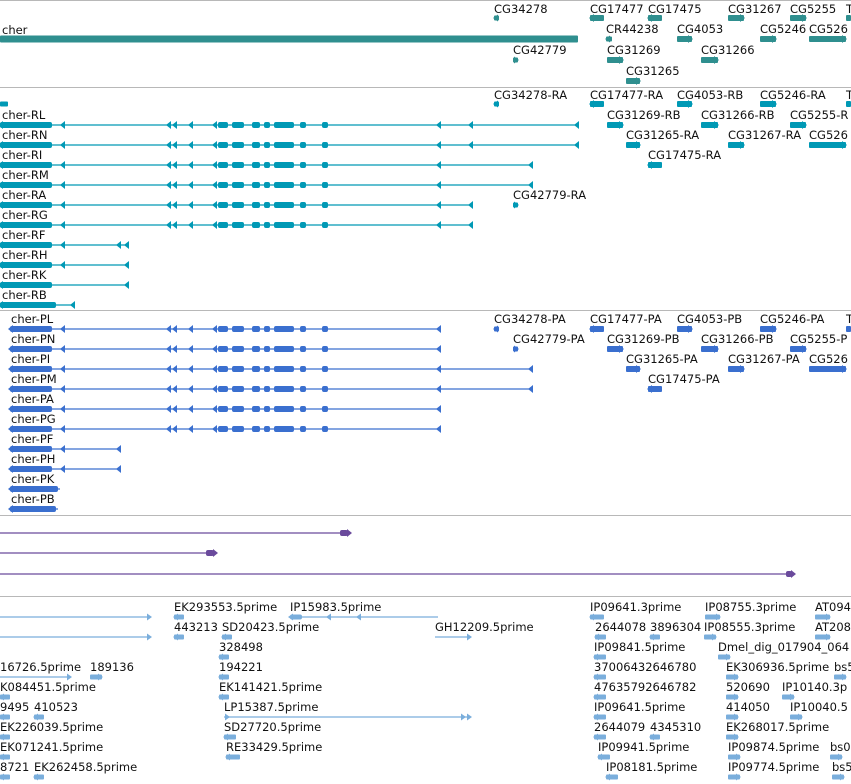 This screenshot has width=851, height=784. Describe the element at coordinates (1, 185) in the screenshot. I see `feature-transcripts-4-start-arrow` at that location.